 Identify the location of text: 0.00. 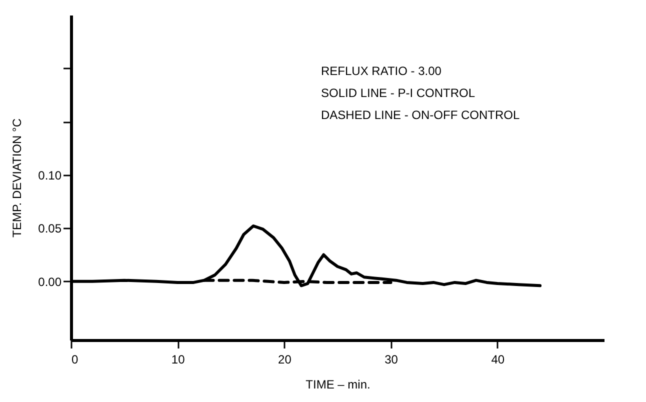
(50, 281).